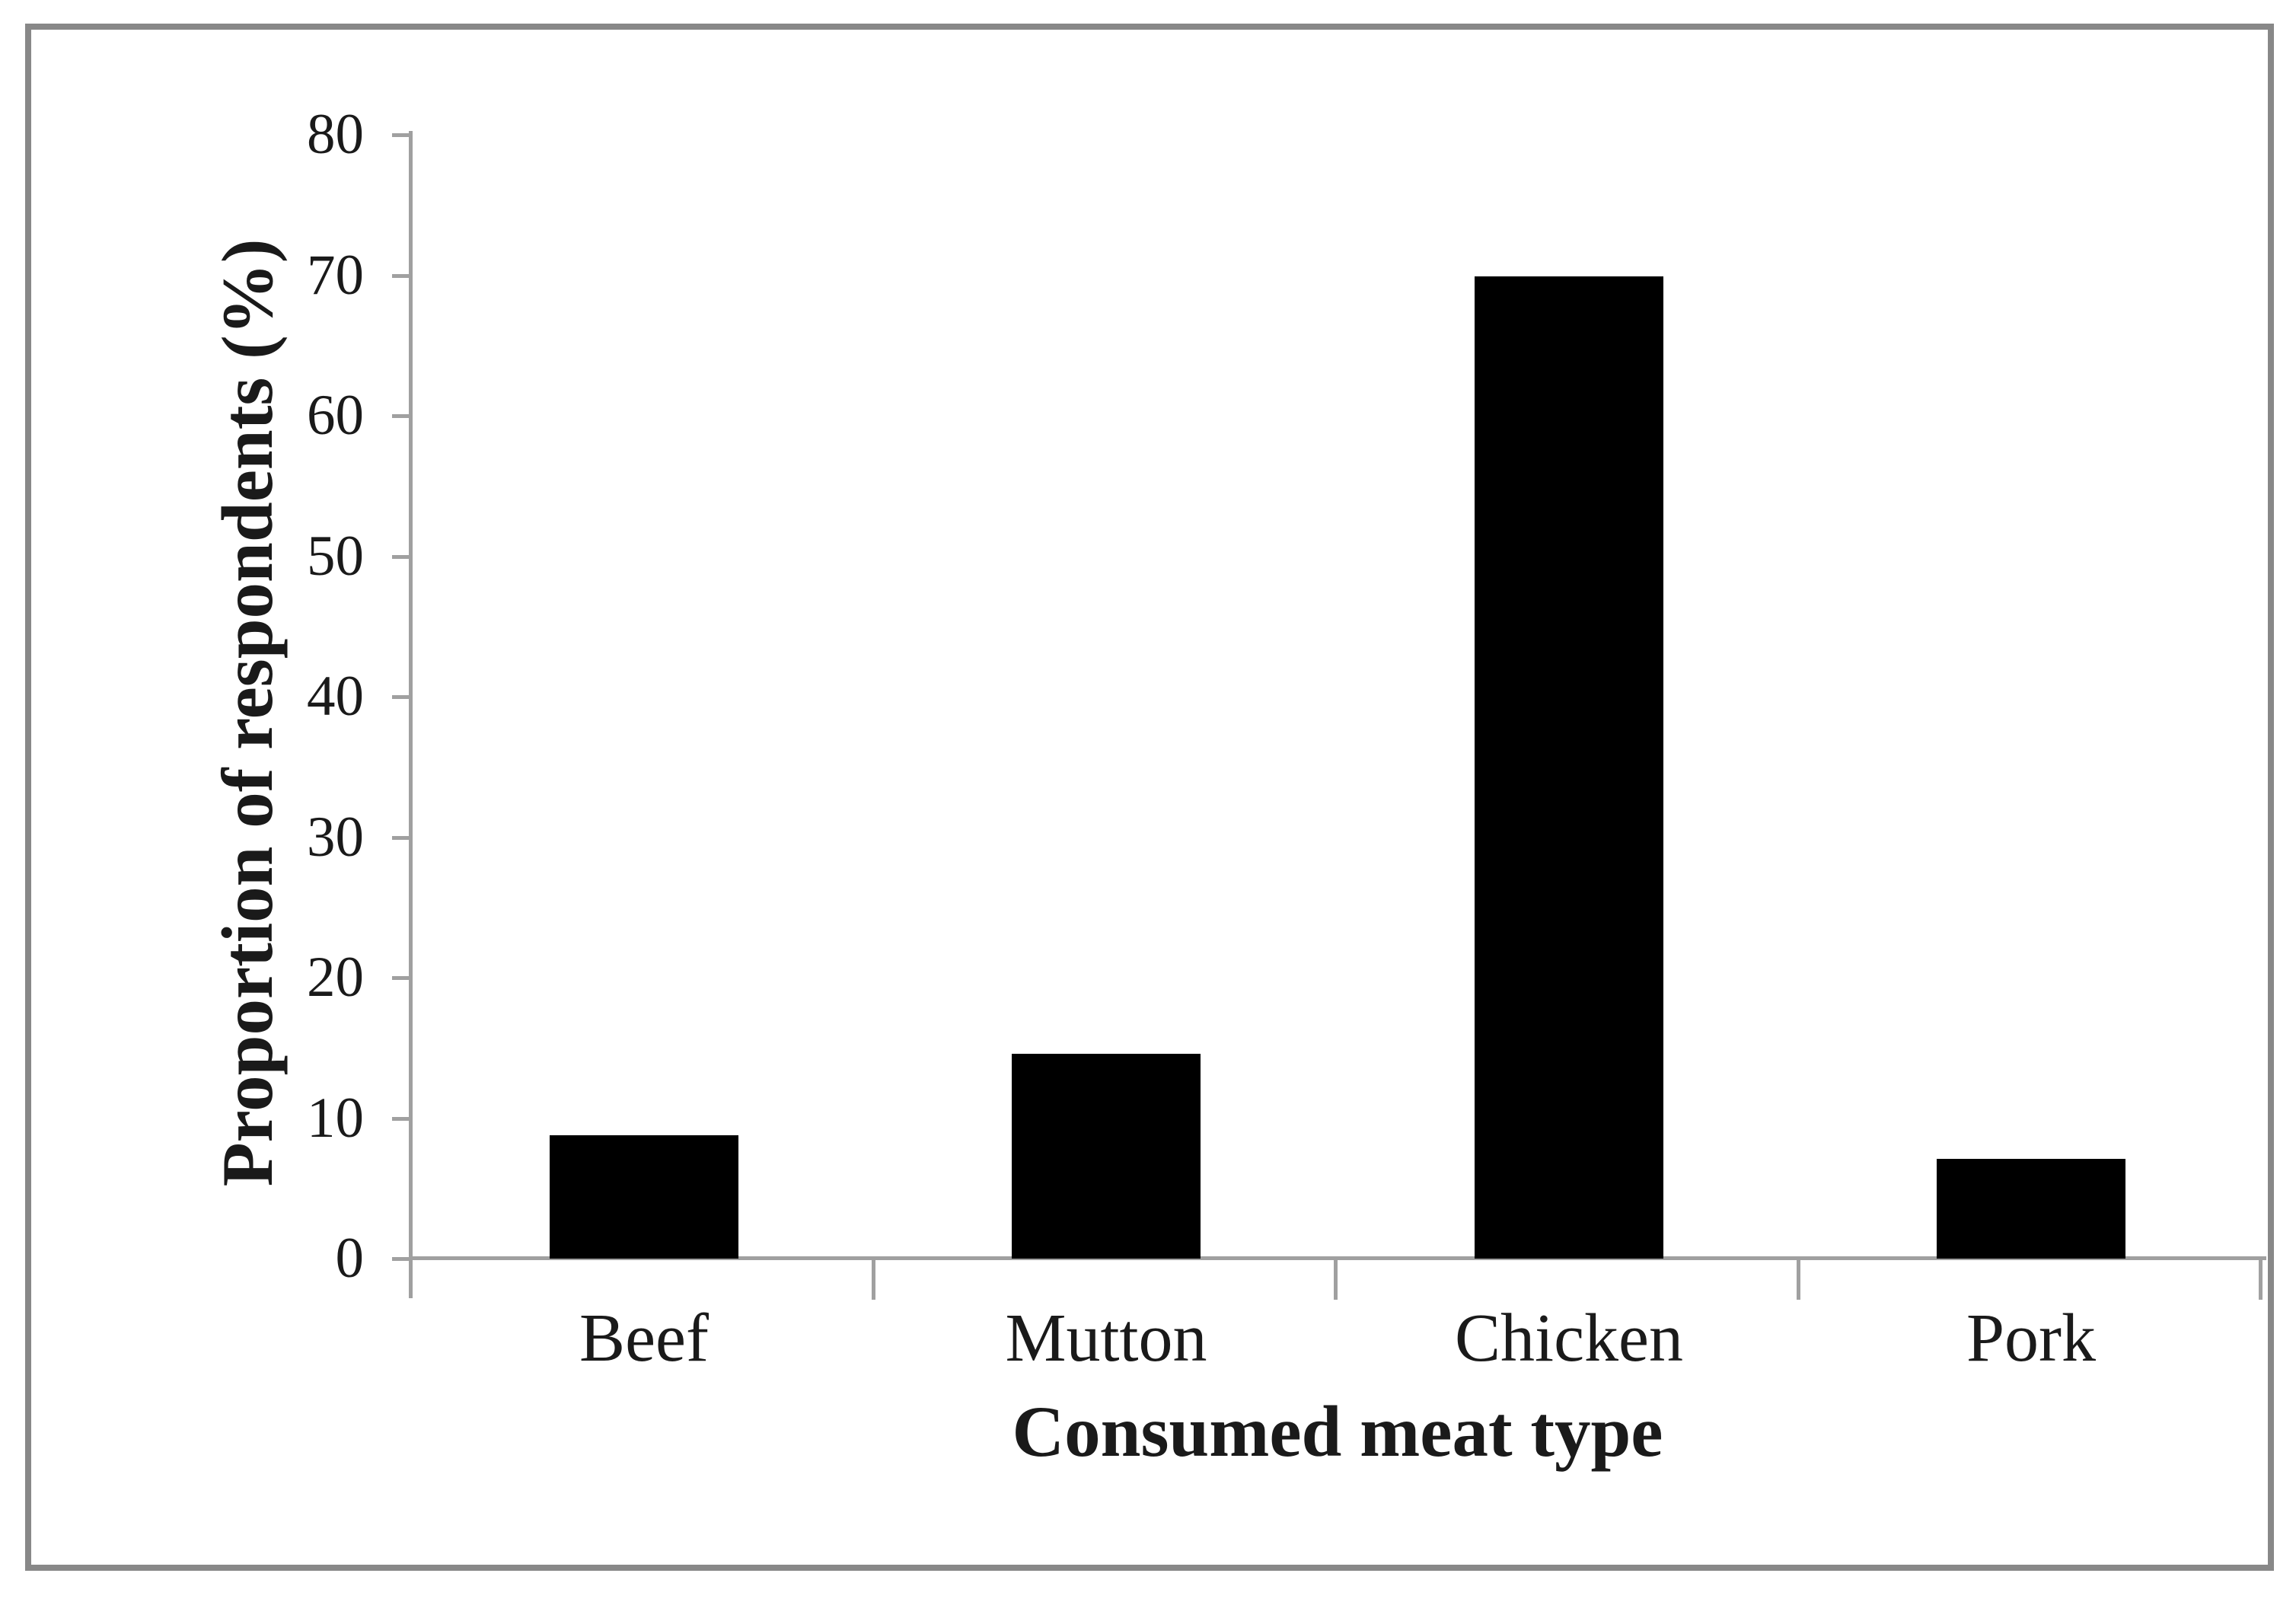  What do you see at coordinates (336, 1119) in the screenshot?
I see `y-tick-label: 10` at bounding box center [336, 1119].